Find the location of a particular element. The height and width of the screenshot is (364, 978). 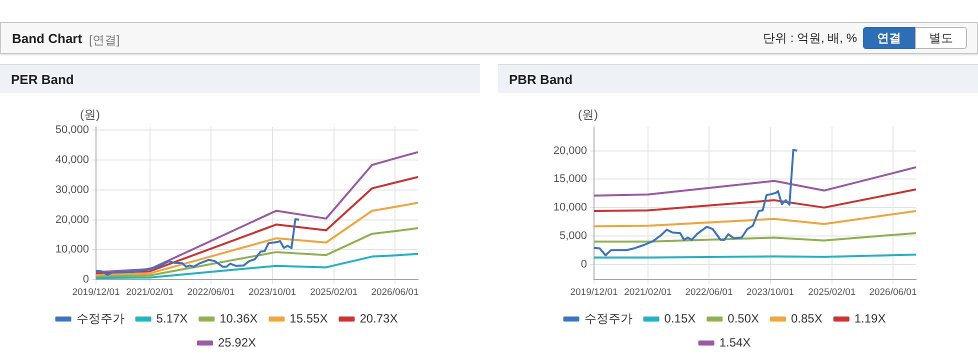

y-tick-label: 50,000 is located at coordinates (72, 130).